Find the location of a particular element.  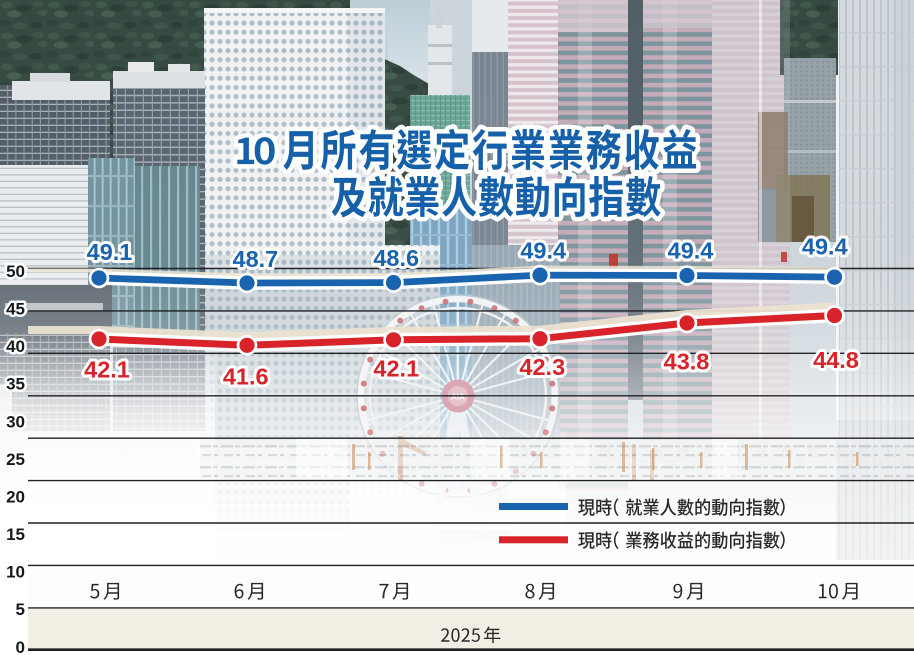

svg-text: 25 is located at coordinates (15, 459).